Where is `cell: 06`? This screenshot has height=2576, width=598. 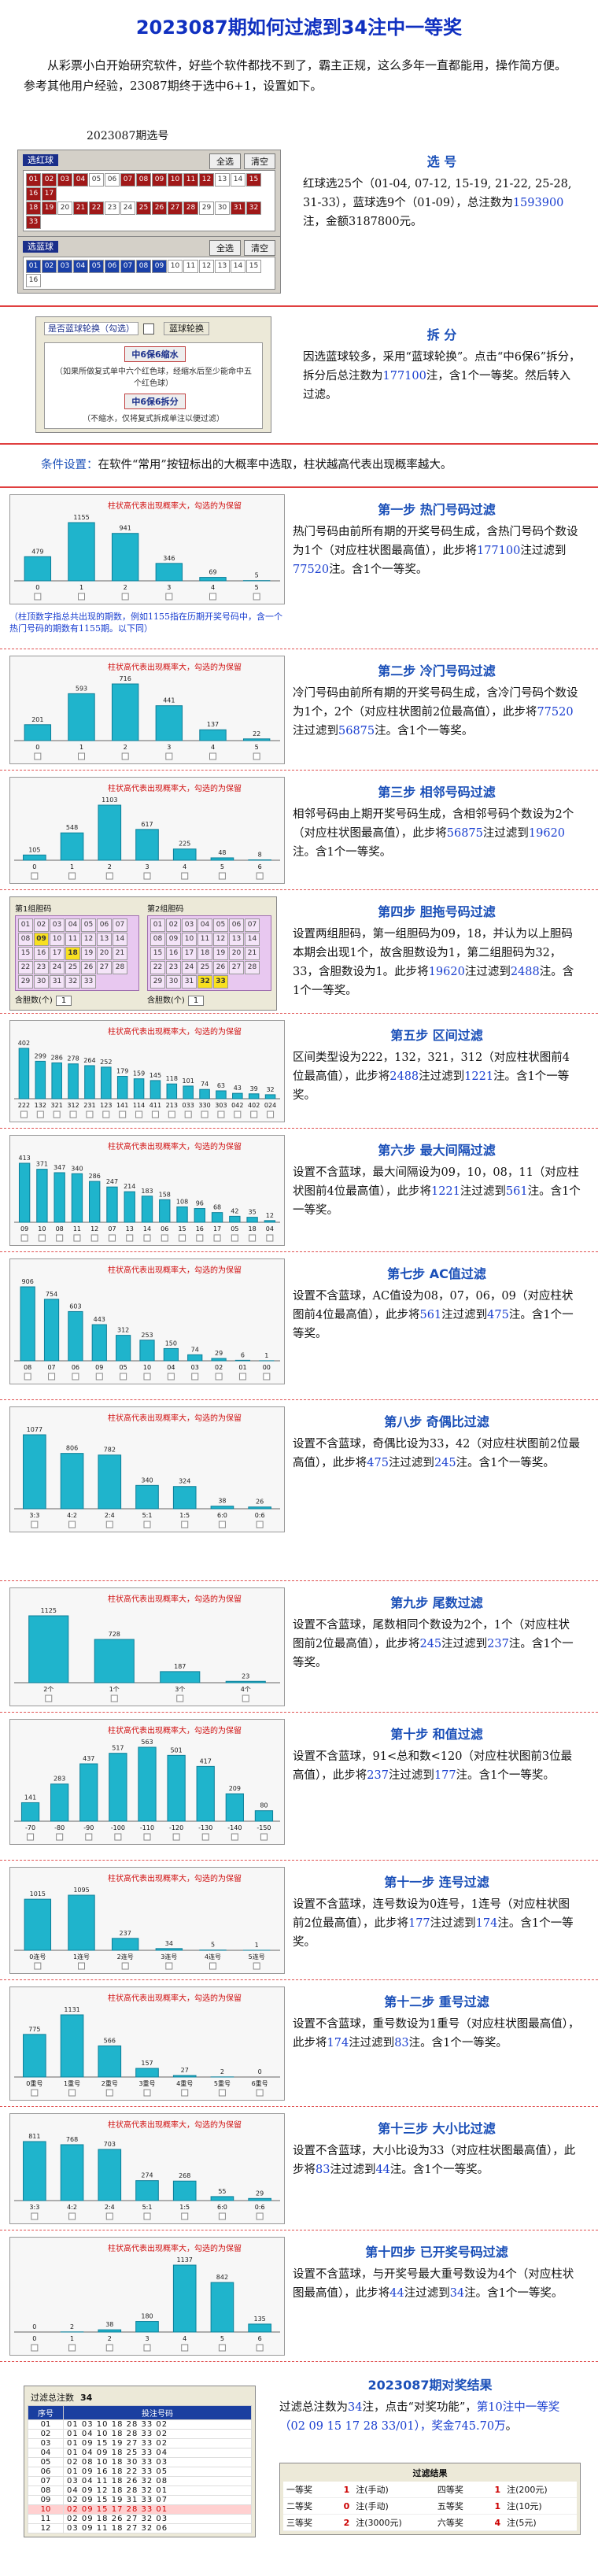
cell: 06 is located at coordinates (46, 2472).